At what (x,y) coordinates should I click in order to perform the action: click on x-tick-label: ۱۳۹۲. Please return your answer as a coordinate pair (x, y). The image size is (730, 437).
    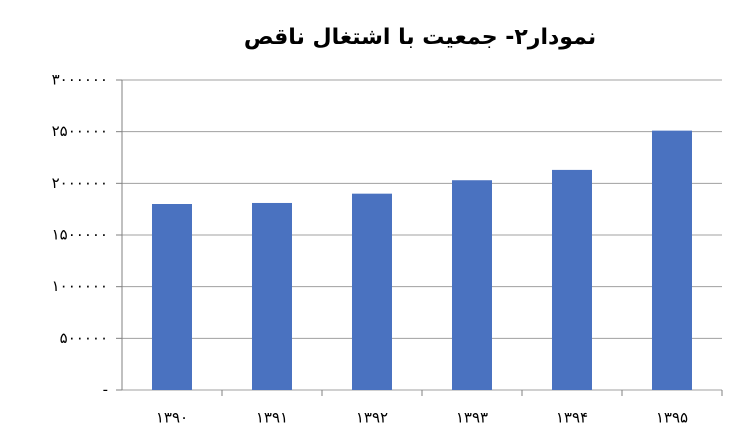
    Looking at the image, I should click on (372, 418).